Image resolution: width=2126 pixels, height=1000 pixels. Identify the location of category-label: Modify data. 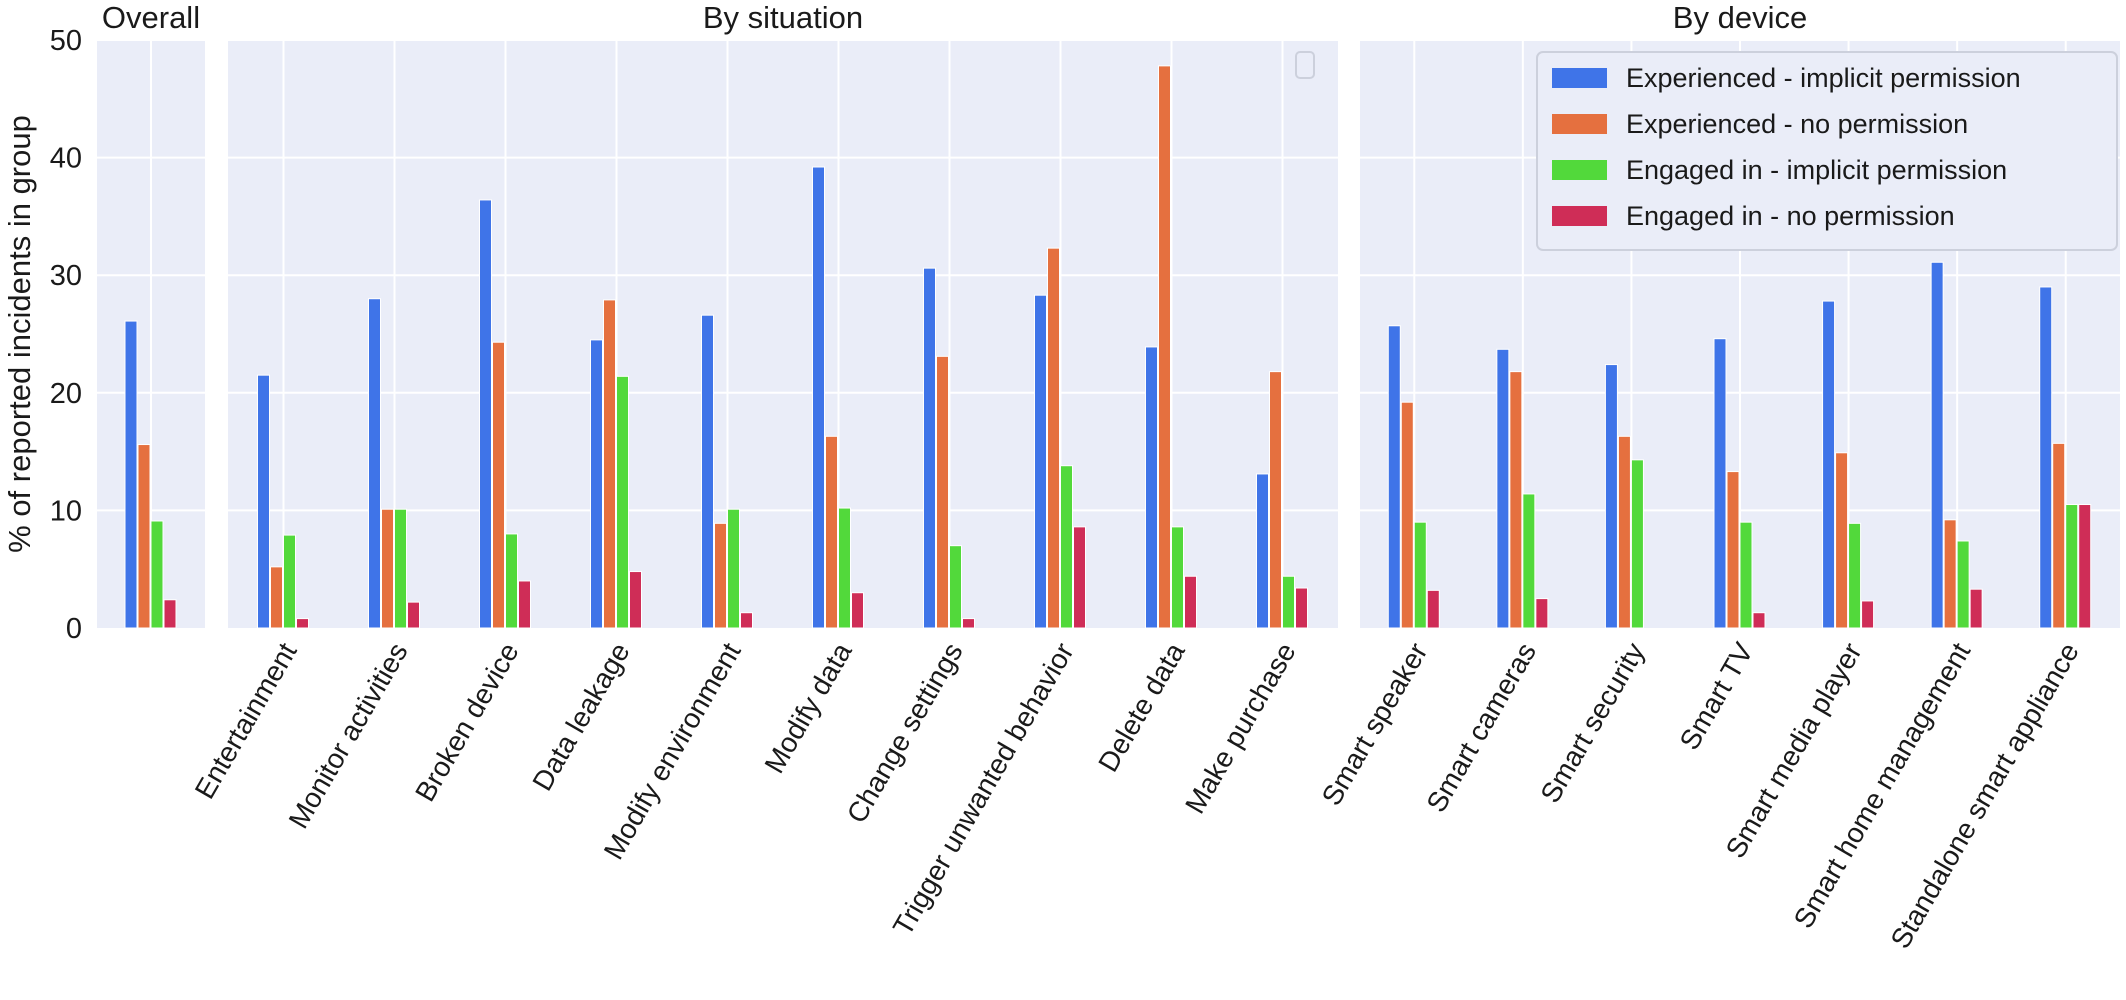
(807, 707).